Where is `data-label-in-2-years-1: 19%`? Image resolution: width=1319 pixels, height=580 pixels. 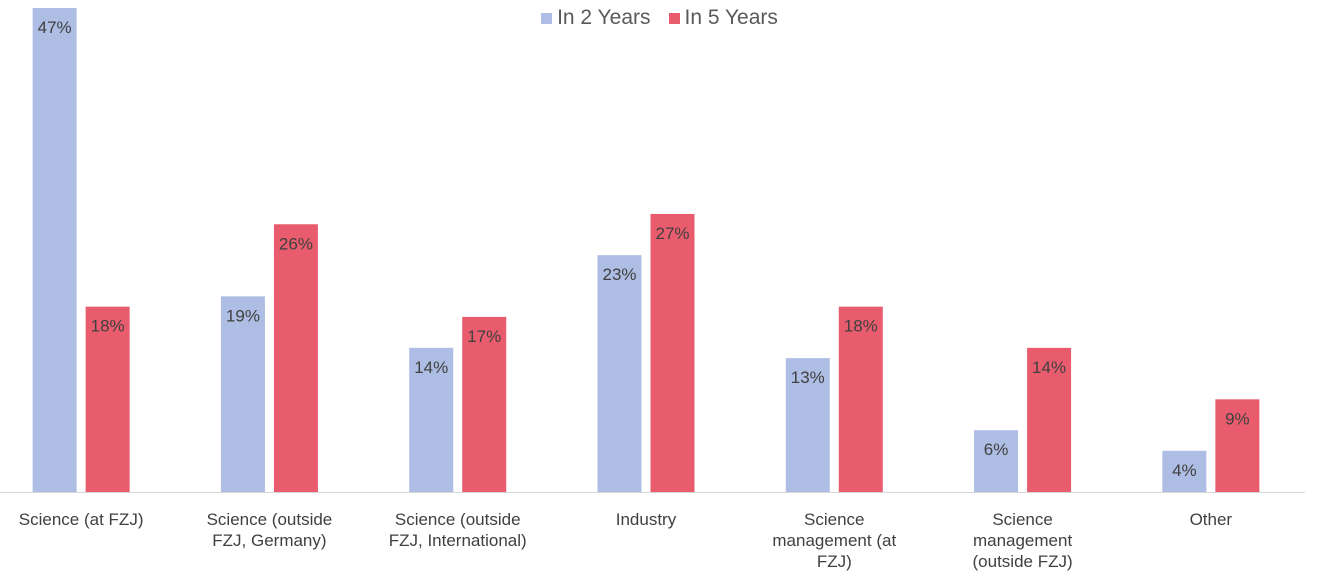 data-label-in-2-years-1: 19% is located at coordinates (243, 315).